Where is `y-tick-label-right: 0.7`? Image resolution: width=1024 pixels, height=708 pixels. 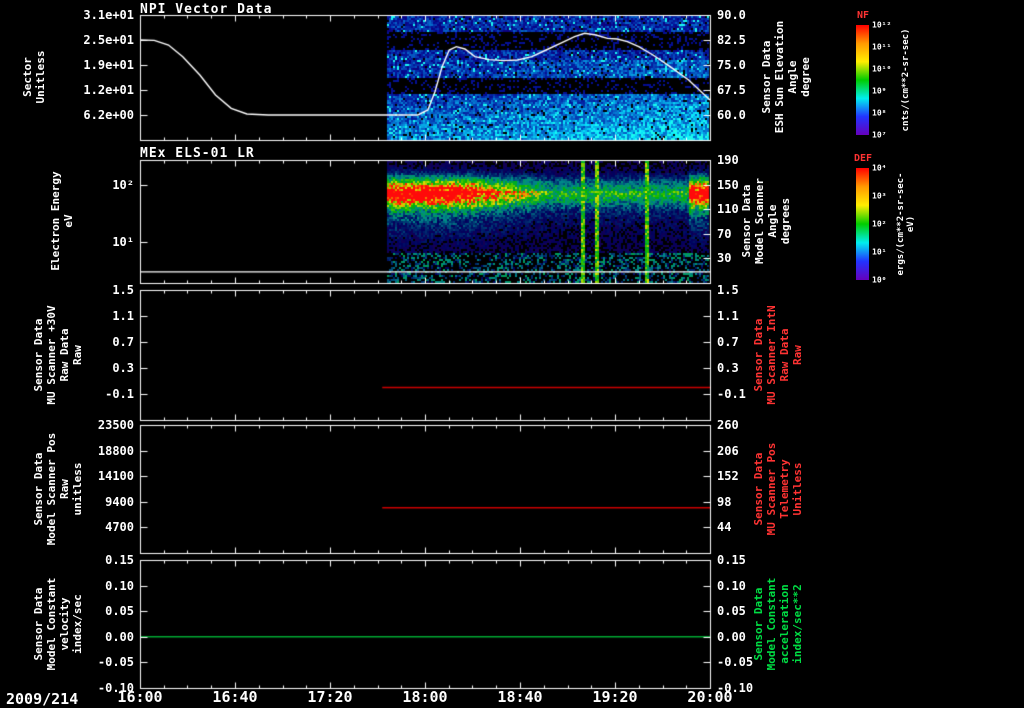 y-tick-label-right: 0.7 is located at coordinates (728, 342).